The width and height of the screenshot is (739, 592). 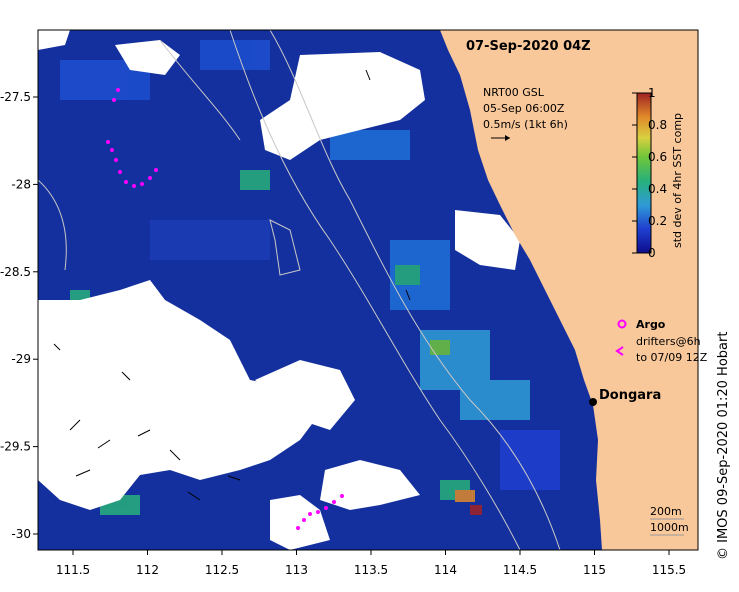 What do you see at coordinates (651, 324) in the screenshot?
I see `legend-argo: Argo` at bounding box center [651, 324].